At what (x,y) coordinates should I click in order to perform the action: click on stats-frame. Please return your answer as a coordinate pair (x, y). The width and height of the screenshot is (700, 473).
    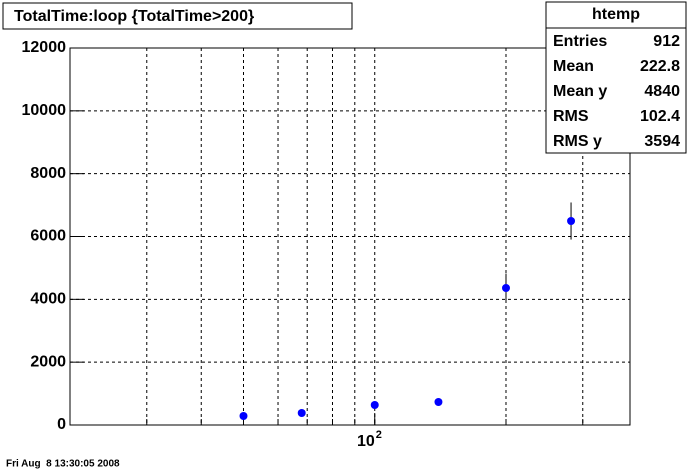
    Looking at the image, I should click on (616, 77).